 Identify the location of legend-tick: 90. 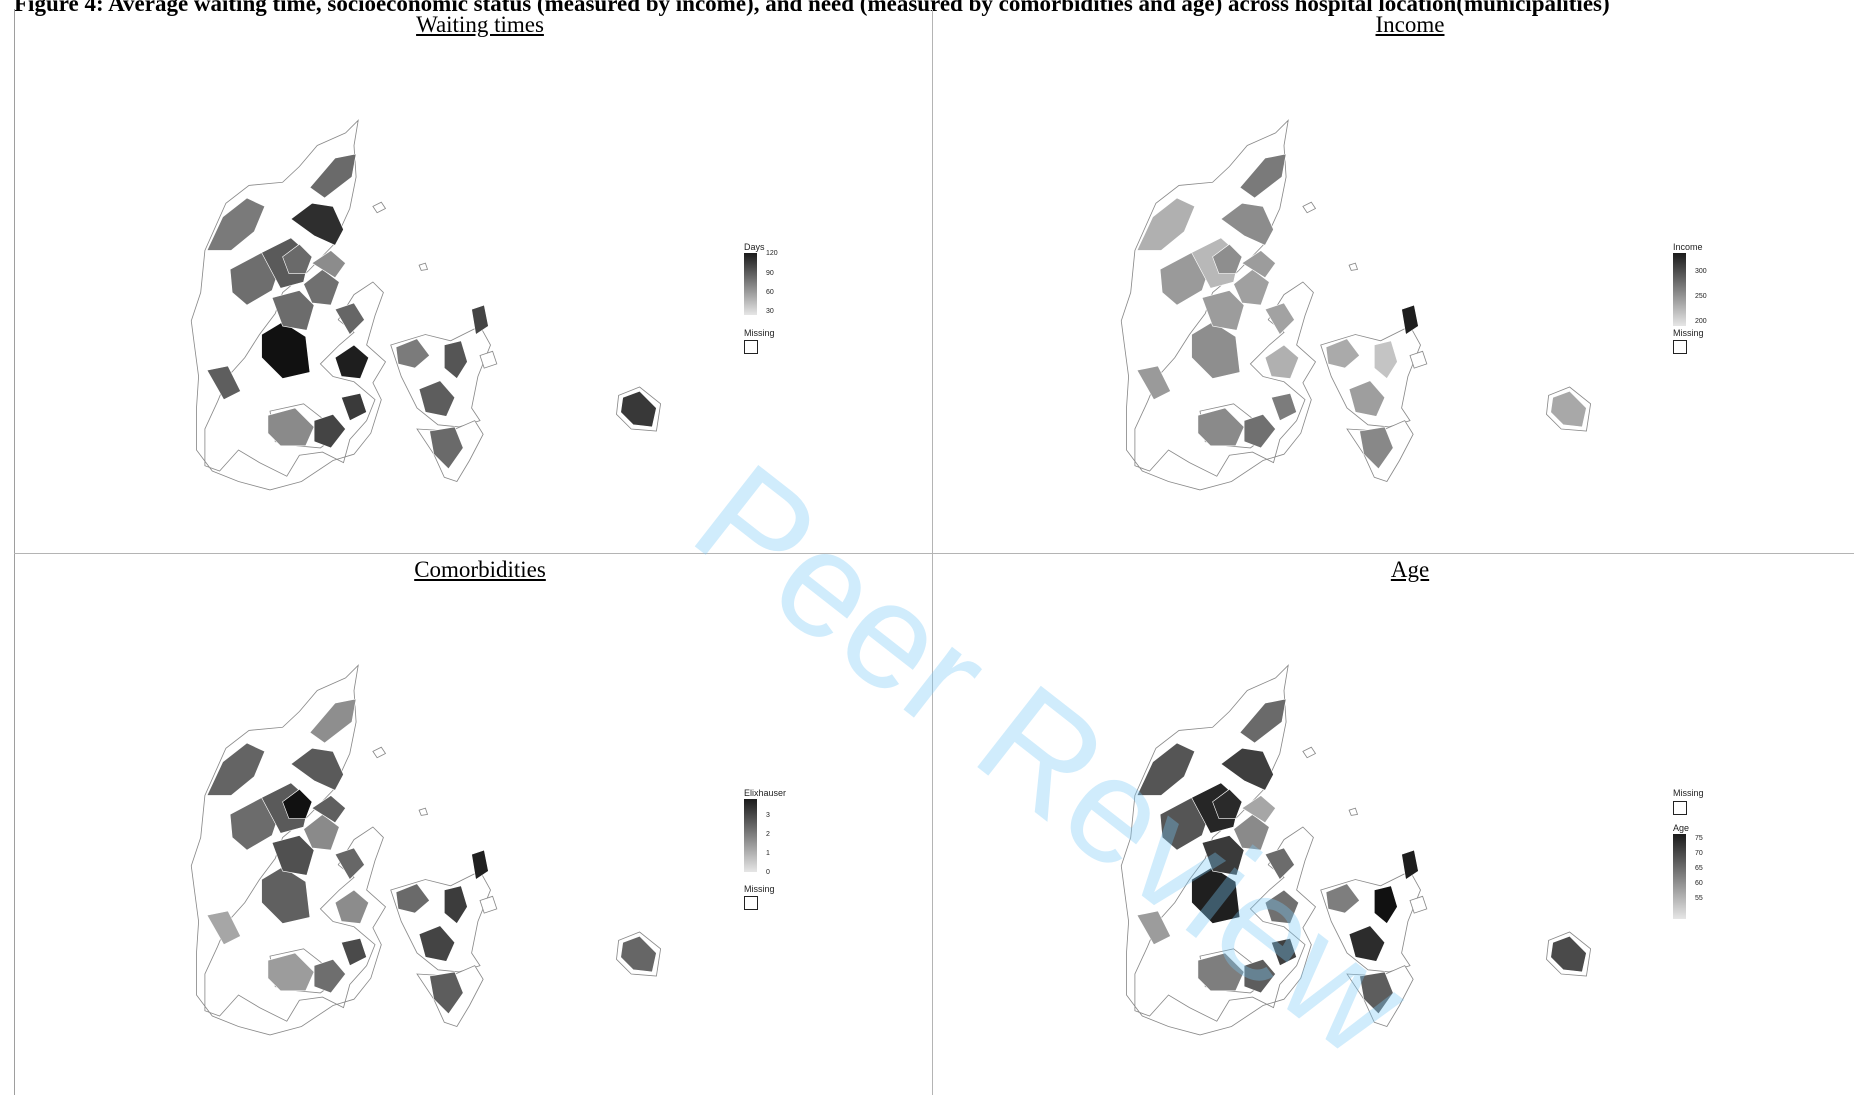
(770, 273).